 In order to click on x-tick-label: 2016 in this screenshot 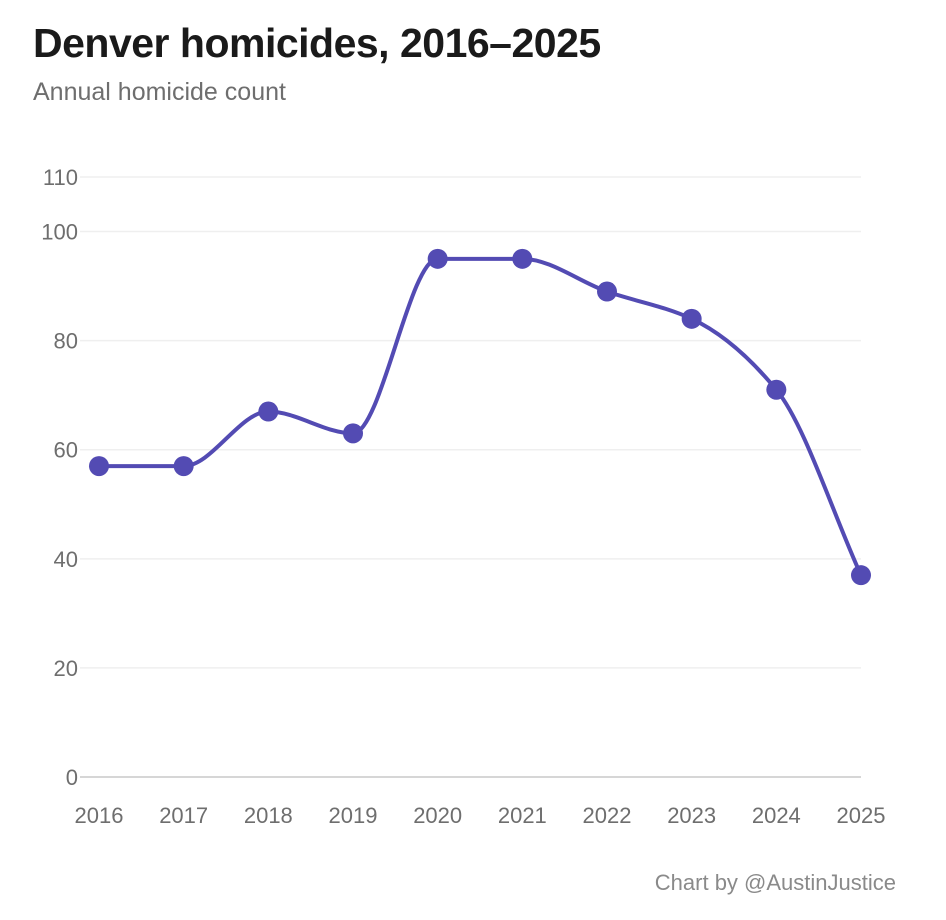, I will do `click(99, 815)`.